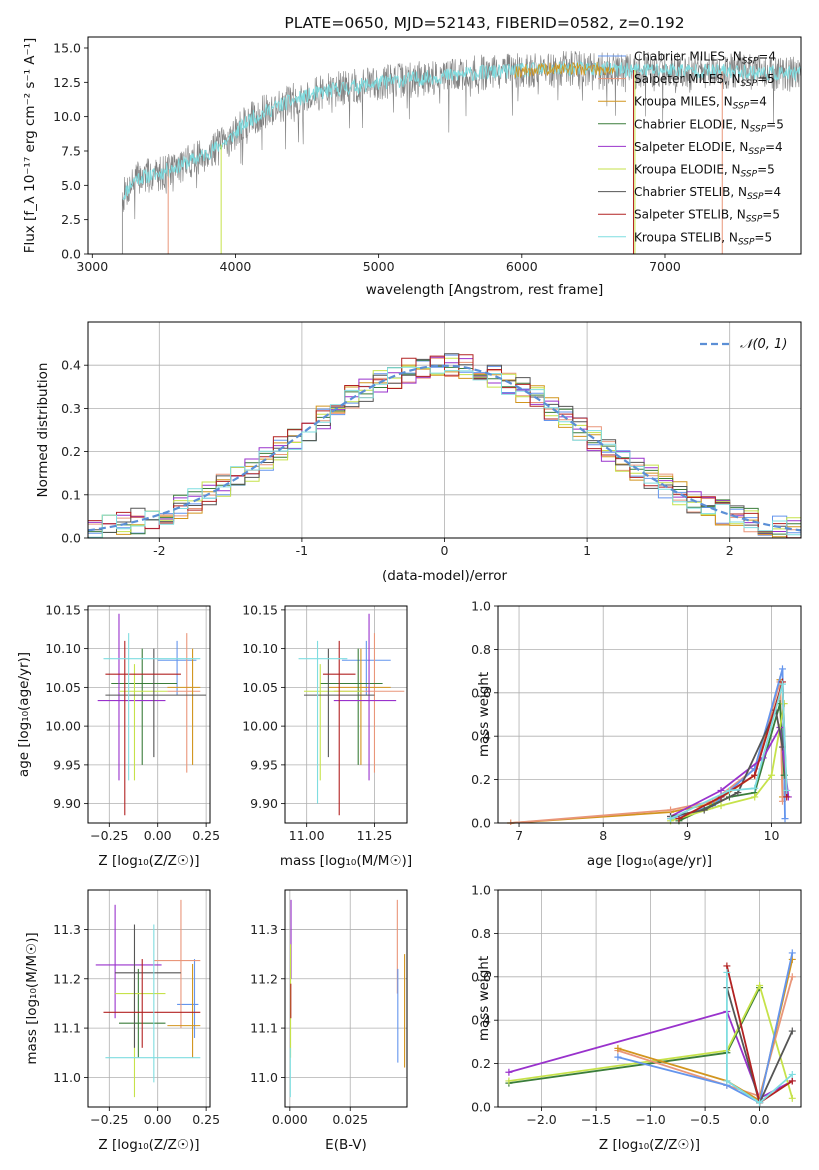  What do you see at coordinates (649, 861) in the screenshot?
I see `x-axis-label: age [log₁₀(age/yr)]` at bounding box center [649, 861].